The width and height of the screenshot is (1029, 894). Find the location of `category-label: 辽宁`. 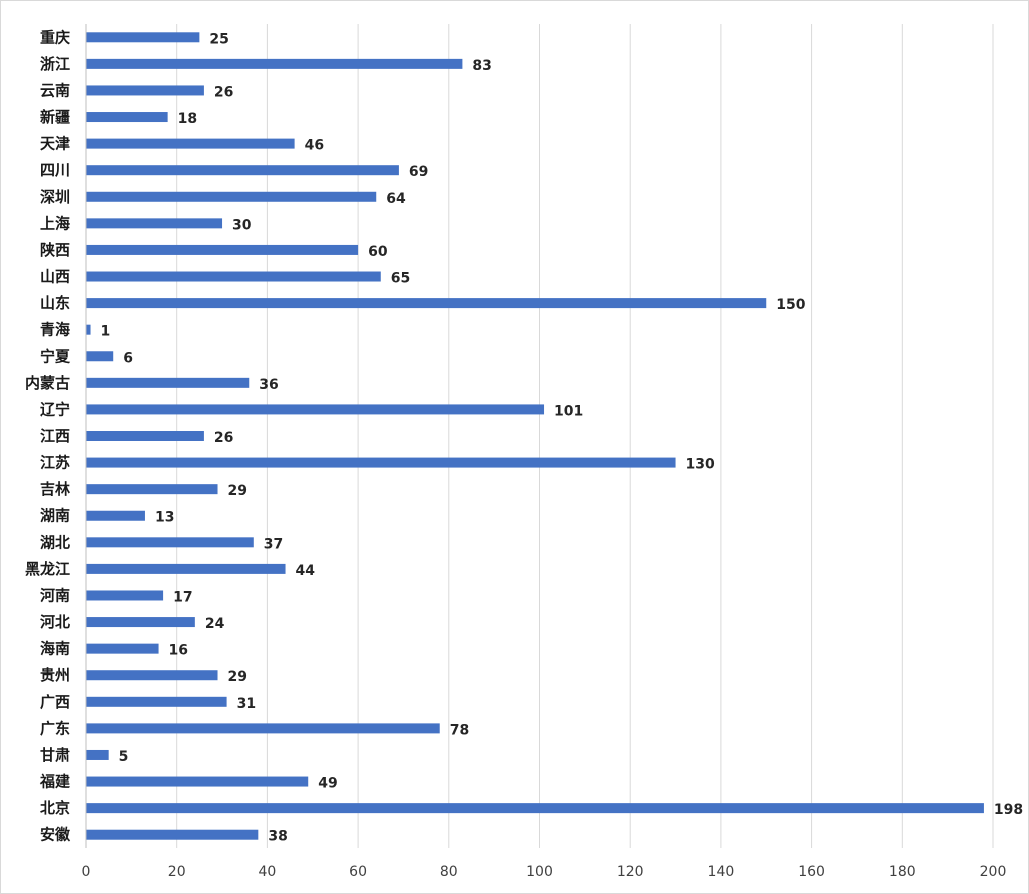

category-label: 辽宁 is located at coordinates (55, 409).